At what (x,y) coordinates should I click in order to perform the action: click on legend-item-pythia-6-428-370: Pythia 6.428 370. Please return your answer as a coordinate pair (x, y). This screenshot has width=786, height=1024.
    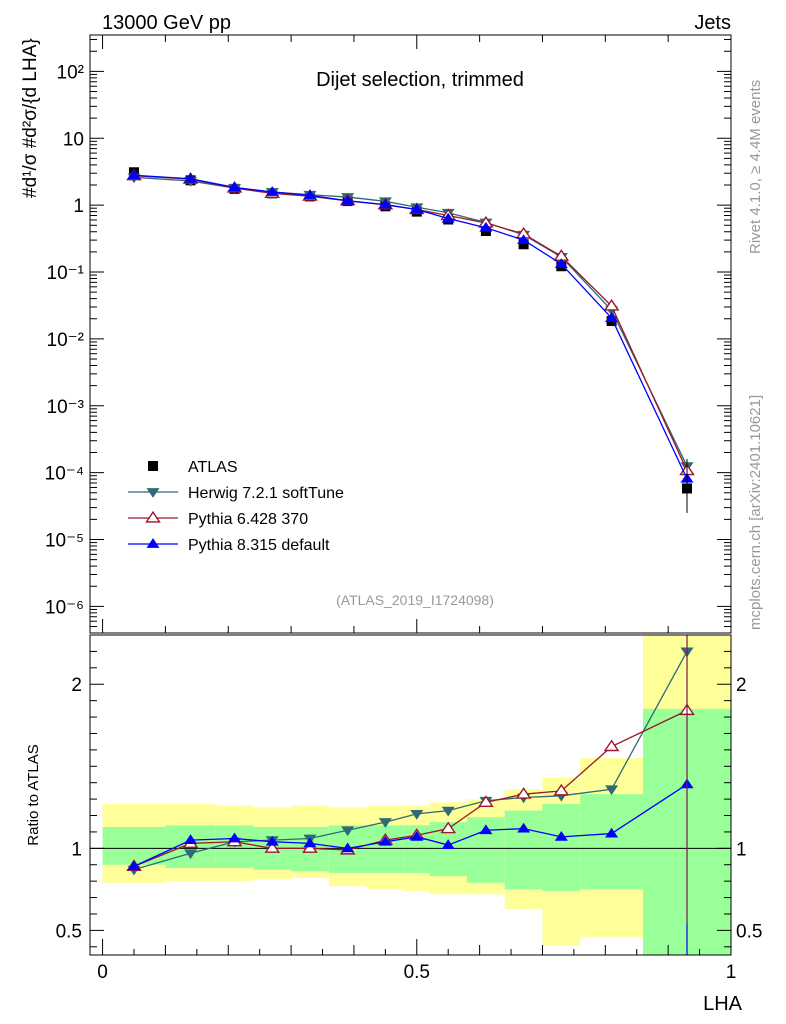
    Looking at the image, I should click on (218, 519).